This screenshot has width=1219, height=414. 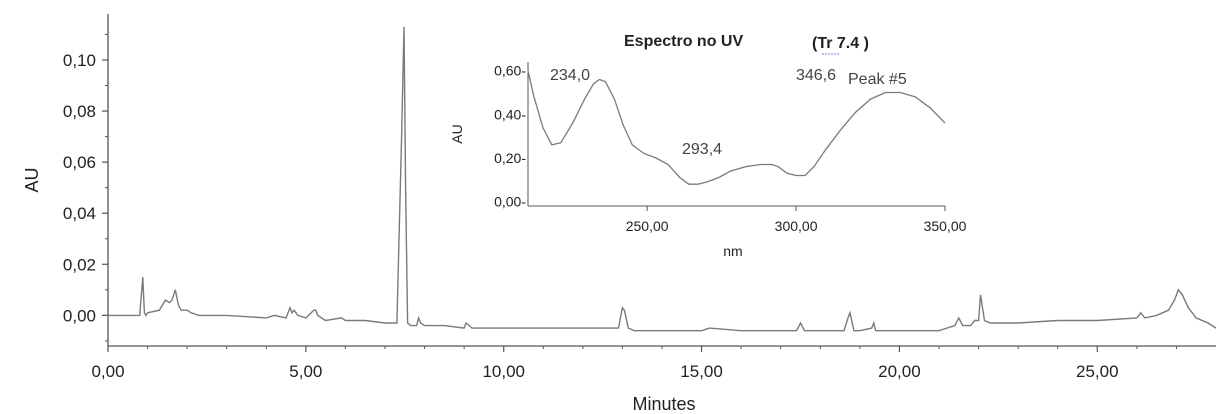 I want to click on main-x-tick-label: 15,00, so click(x=701, y=371).